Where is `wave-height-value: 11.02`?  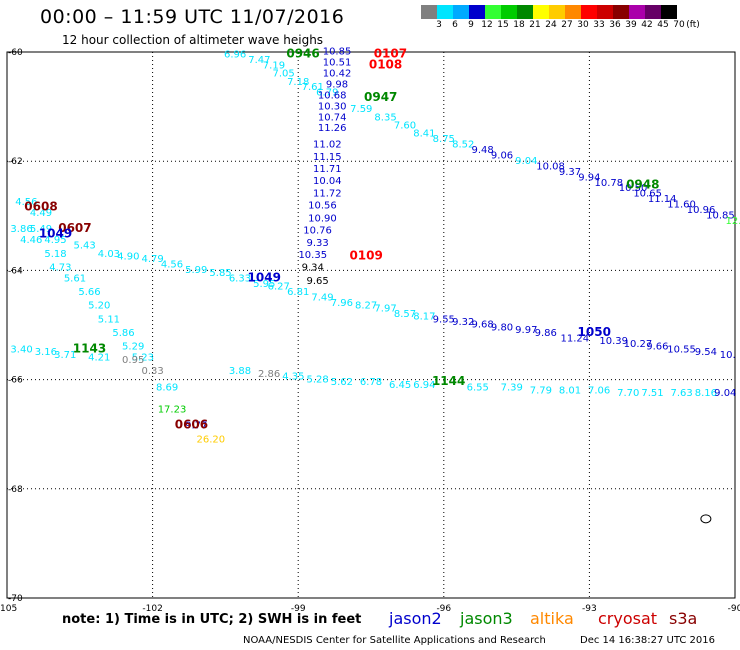
wave-height-value: 11.02 is located at coordinates (327, 145).